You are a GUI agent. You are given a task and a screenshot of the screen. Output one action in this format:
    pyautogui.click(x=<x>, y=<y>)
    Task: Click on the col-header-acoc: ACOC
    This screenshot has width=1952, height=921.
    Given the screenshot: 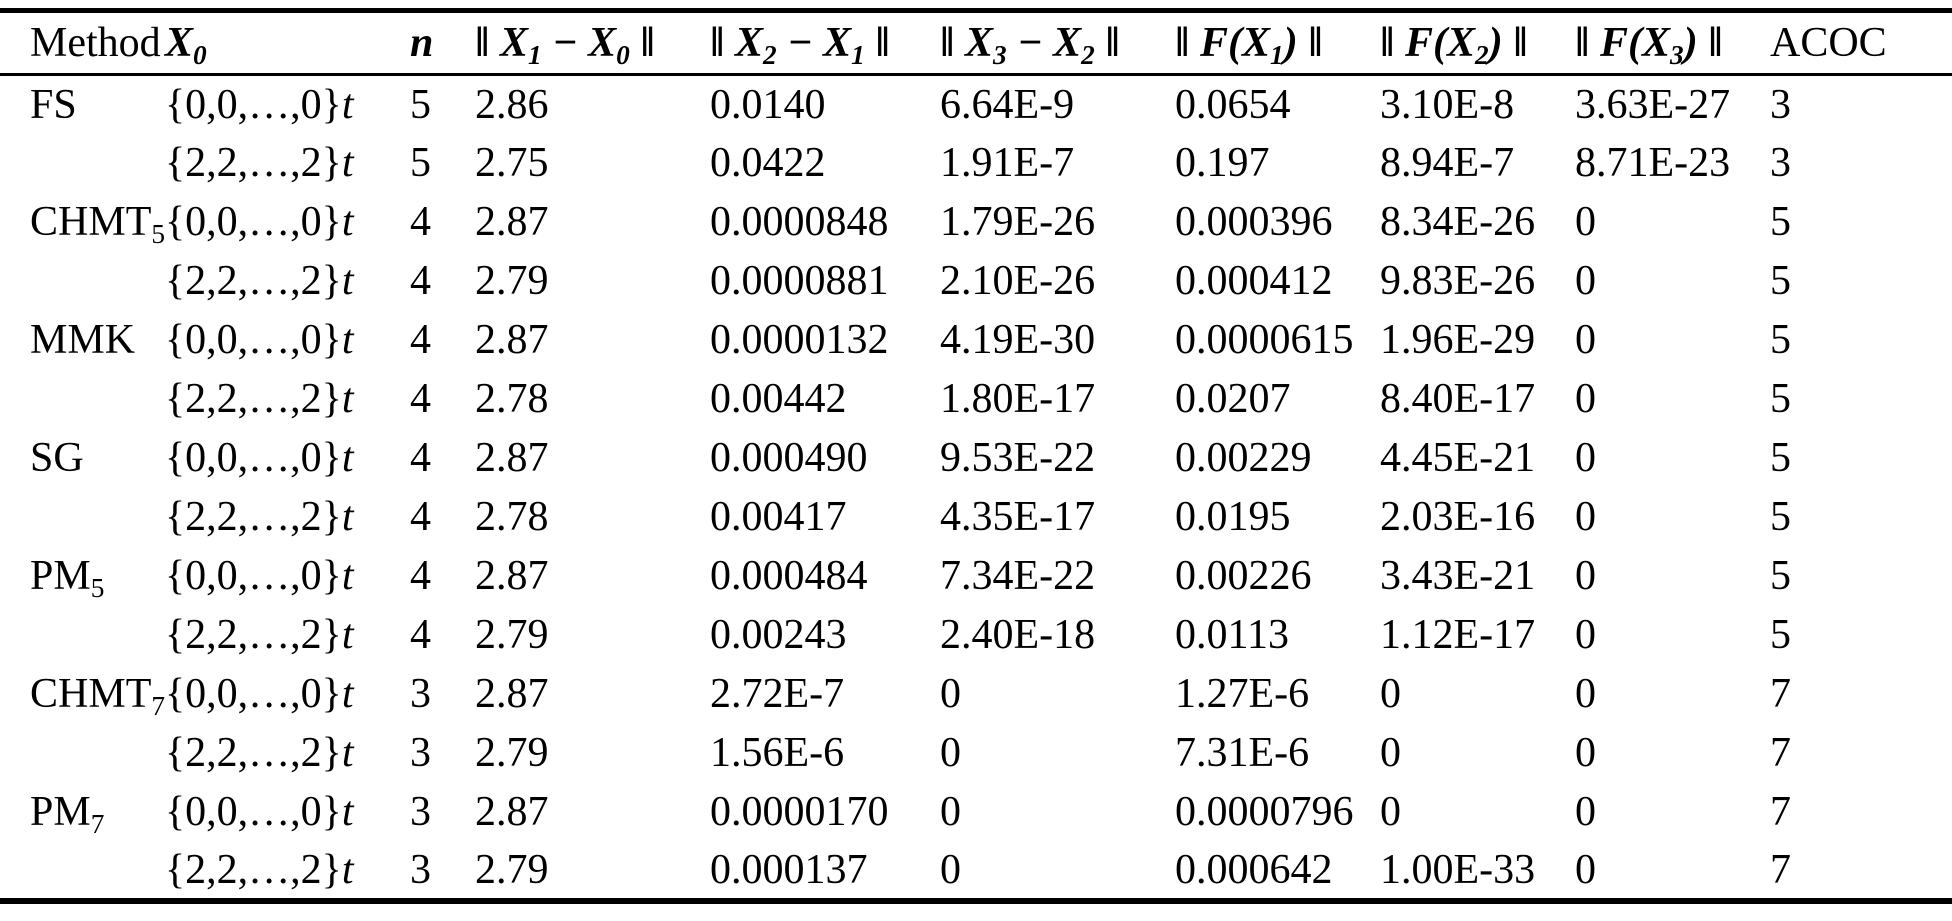 What is the action you would take?
    pyautogui.click(x=1828, y=43)
    